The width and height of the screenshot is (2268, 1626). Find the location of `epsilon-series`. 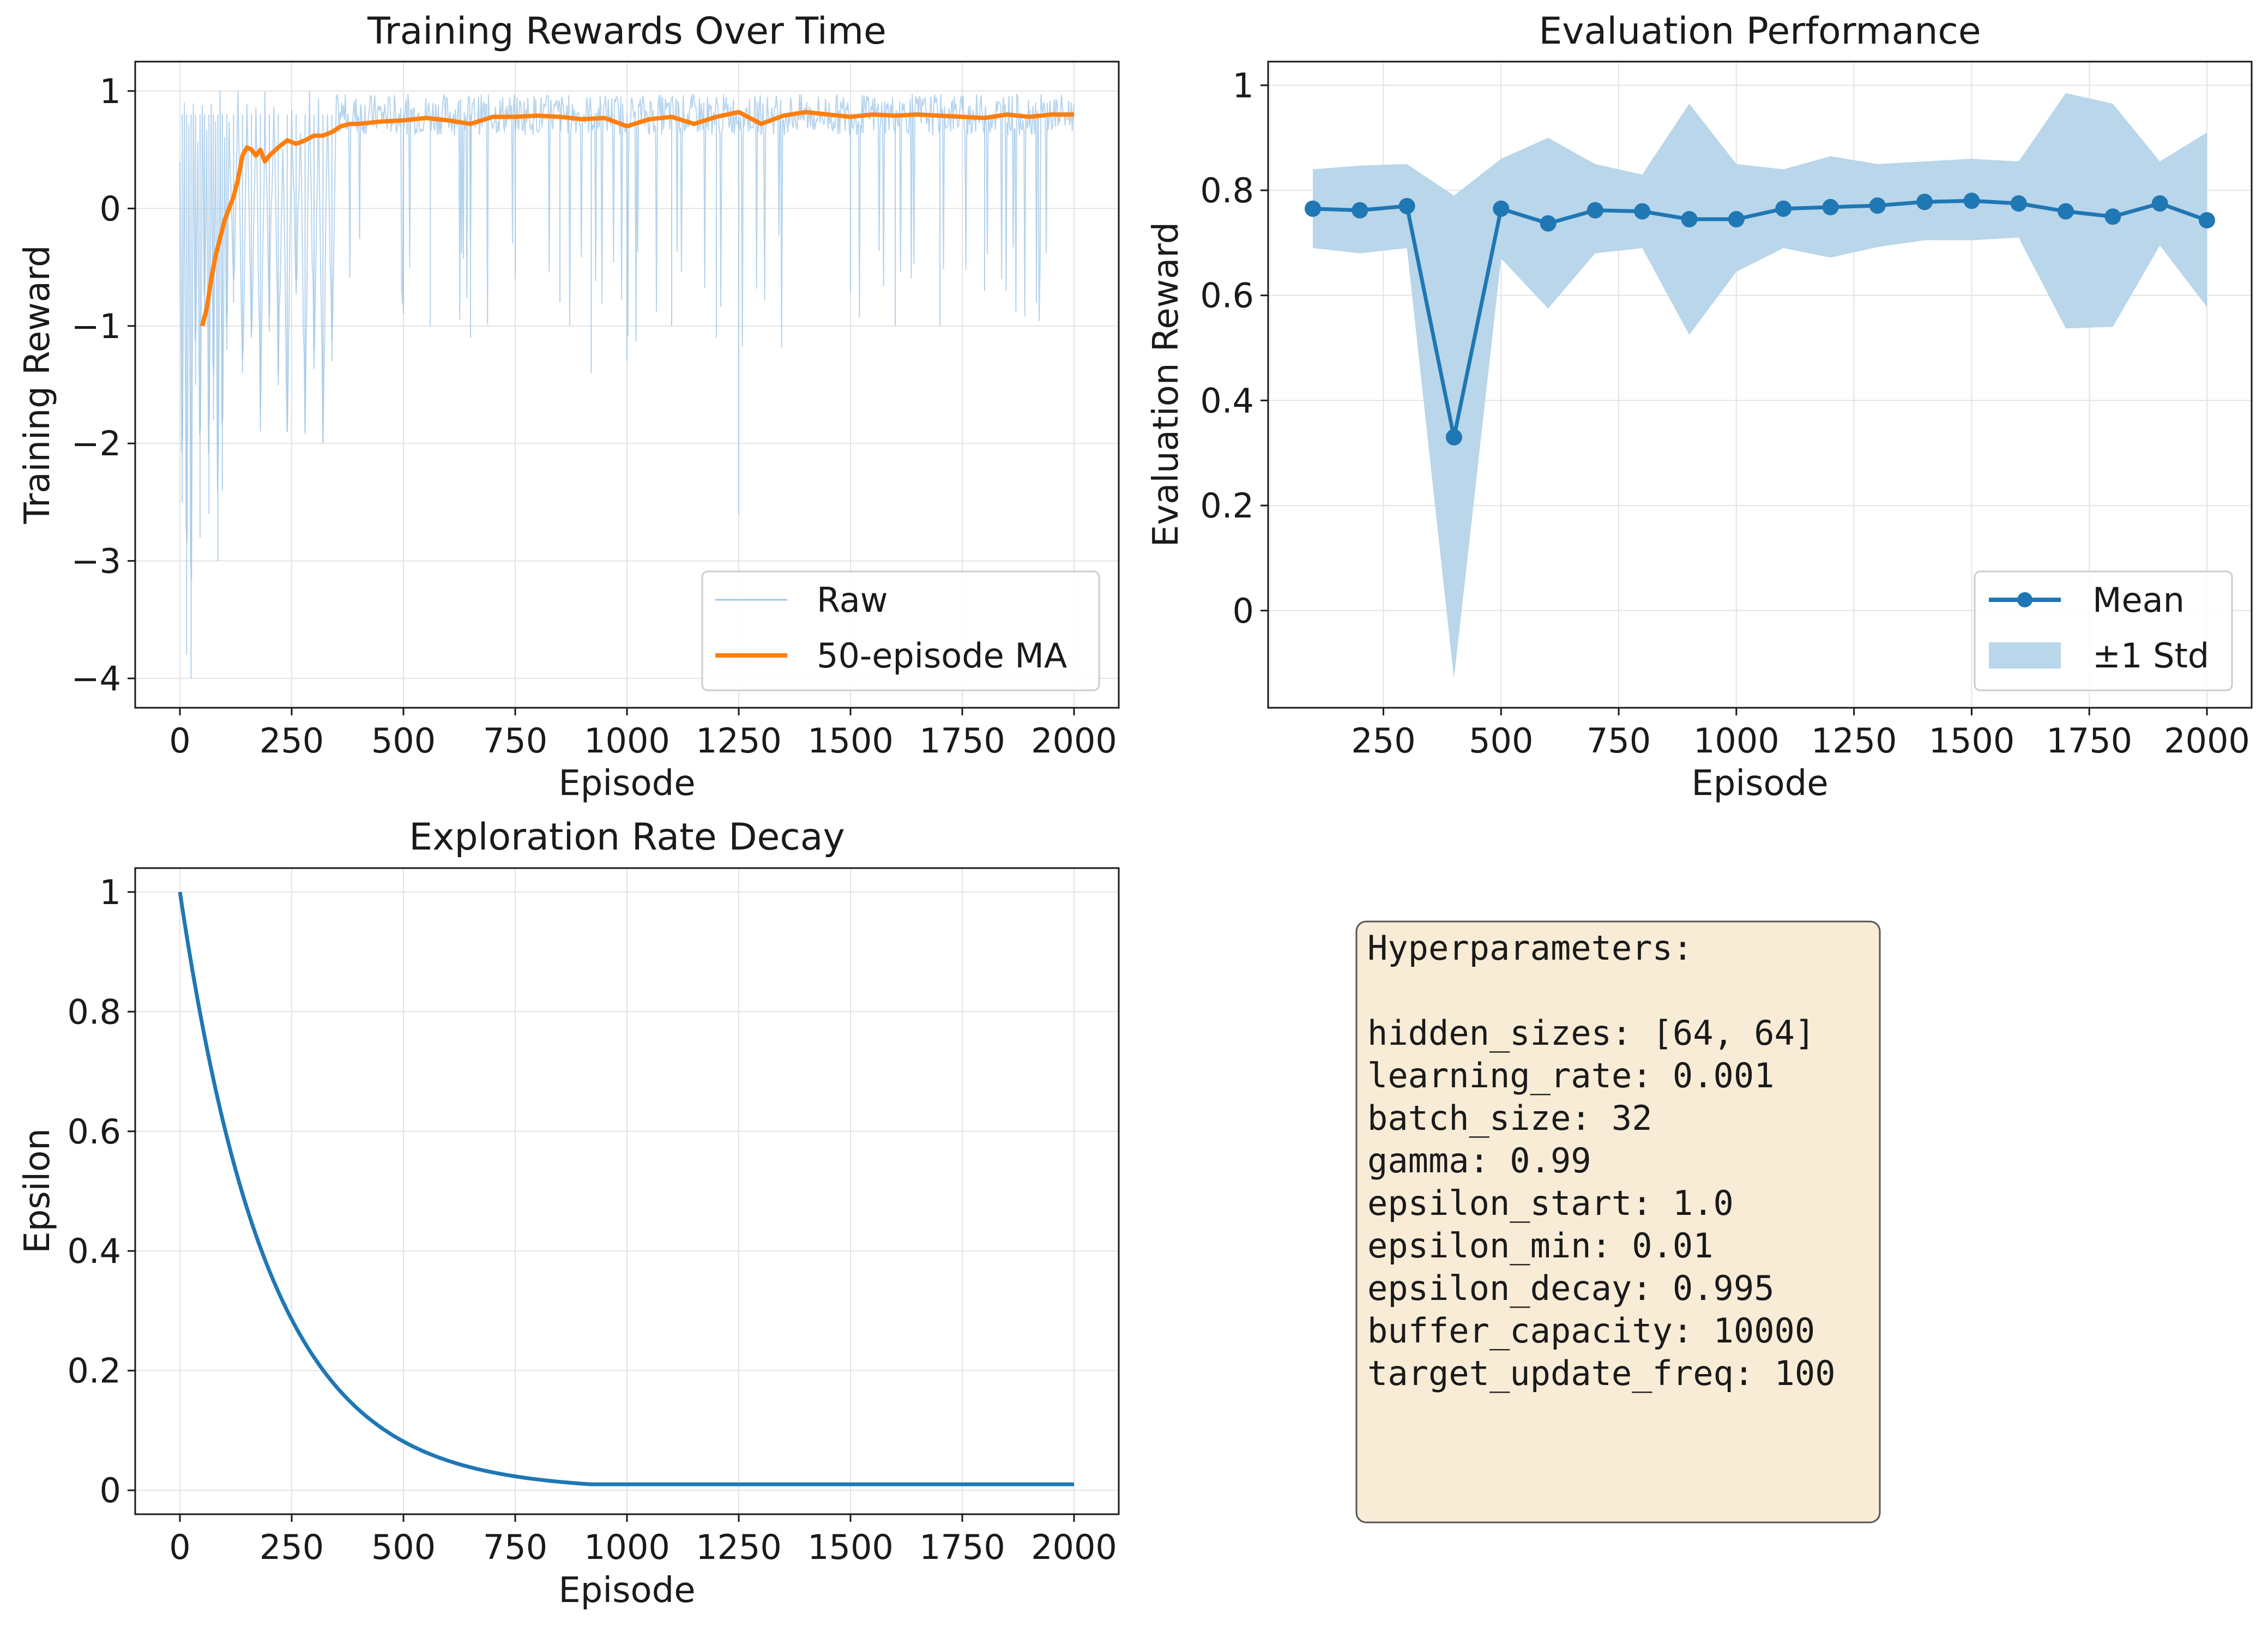

epsilon-series is located at coordinates (626, 1189).